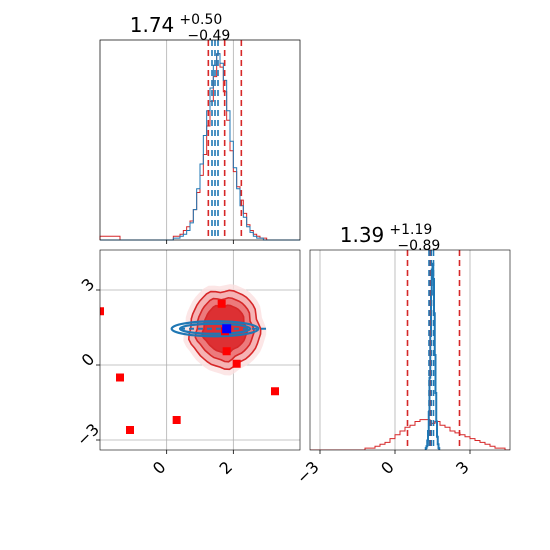 The image size is (550, 550). What do you see at coordinates (88, 284) in the screenshot?
I see `y-tick-label: 3` at bounding box center [88, 284].